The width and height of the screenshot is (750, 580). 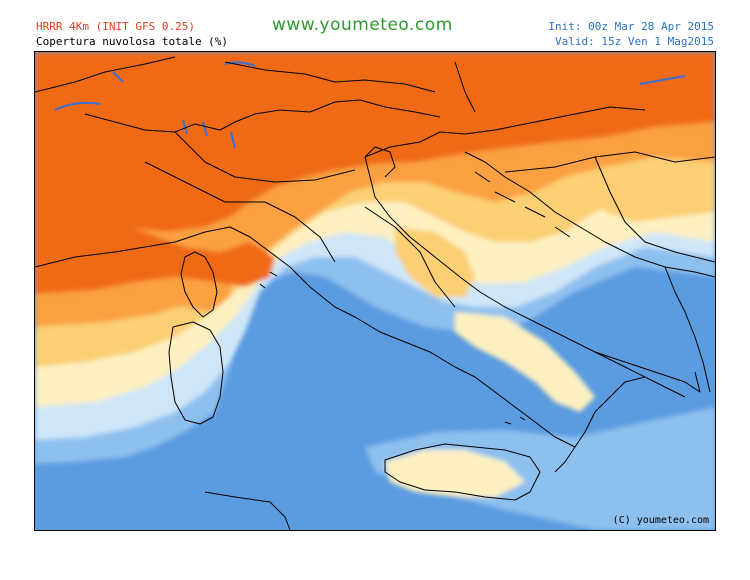 What do you see at coordinates (233, 140) in the screenshot?
I see `lake-garda` at bounding box center [233, 140].